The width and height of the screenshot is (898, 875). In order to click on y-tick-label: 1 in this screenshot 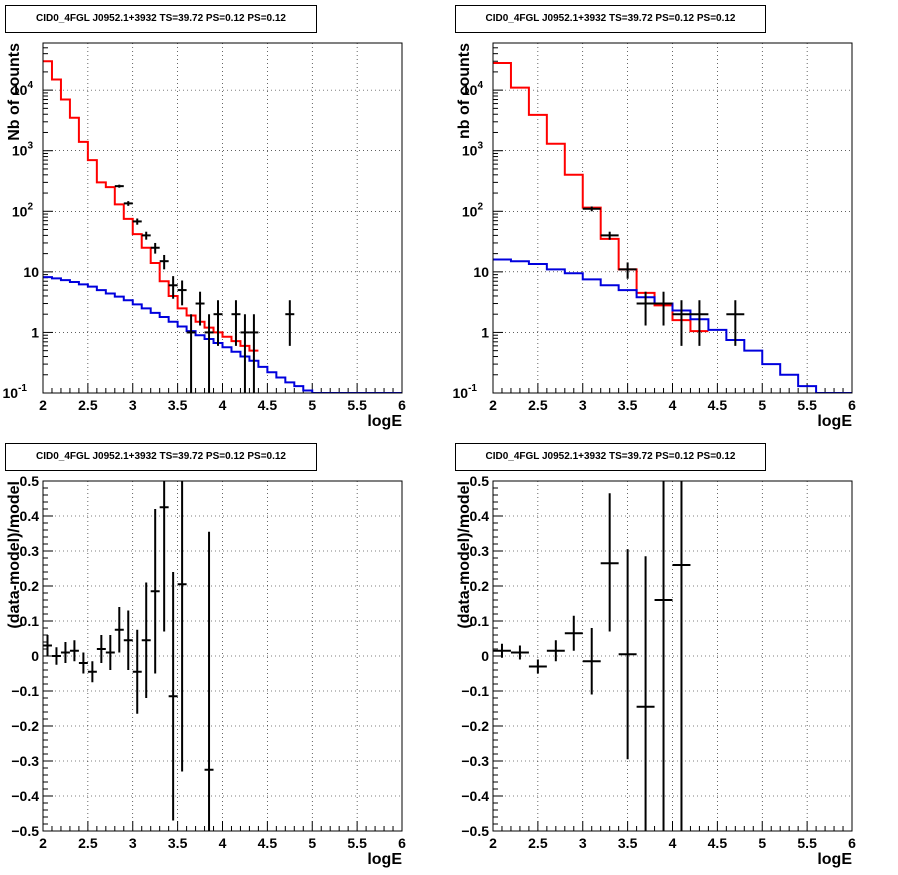, I will do `click(35, 332)`.